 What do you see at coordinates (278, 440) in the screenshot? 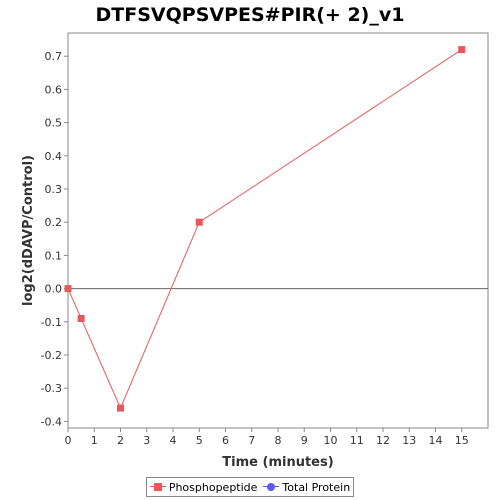
I see `x-tick-label: 8` at bounding box center [278, 440].